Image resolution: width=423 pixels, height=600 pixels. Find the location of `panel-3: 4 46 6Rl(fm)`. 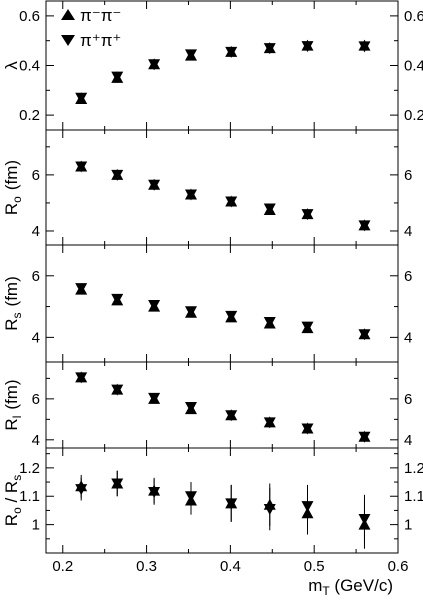

panel-3: 4 46 6Rl(fm) is located at coordinates (207, 405).